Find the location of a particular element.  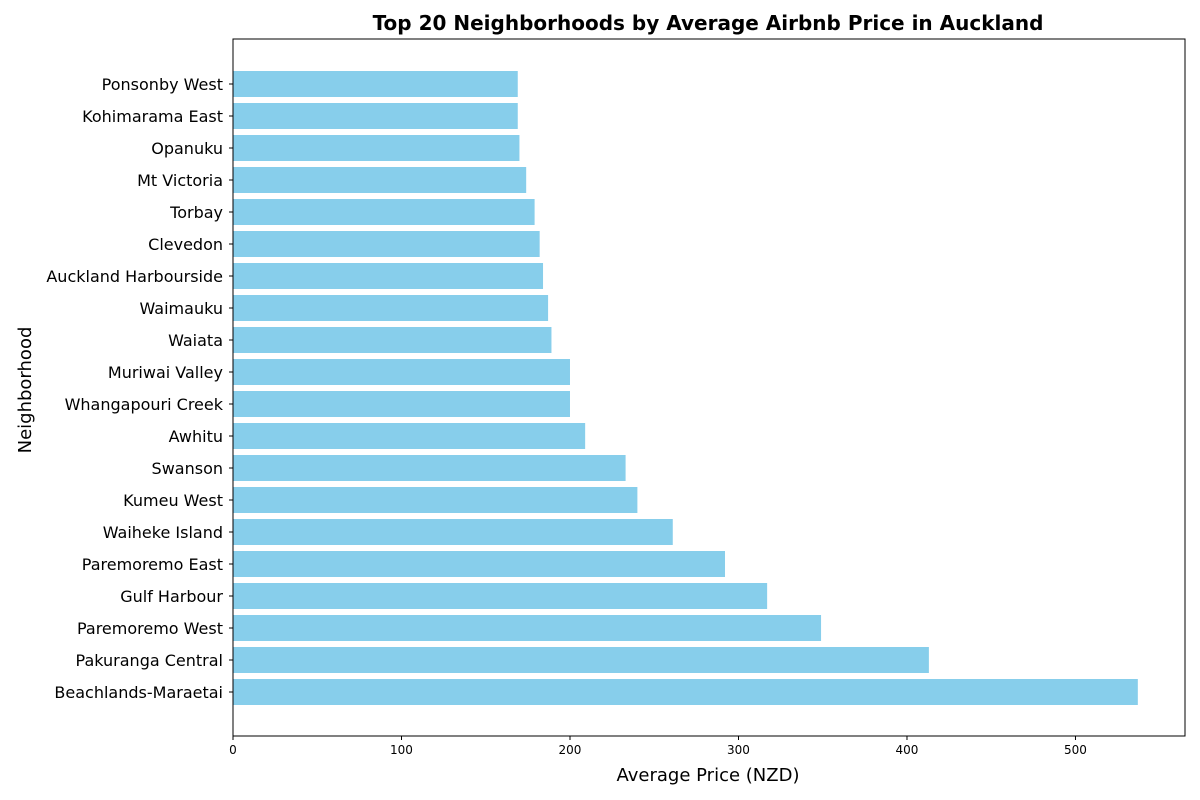

y-tick-label: Waimauku is located at coordinates (182, 308).